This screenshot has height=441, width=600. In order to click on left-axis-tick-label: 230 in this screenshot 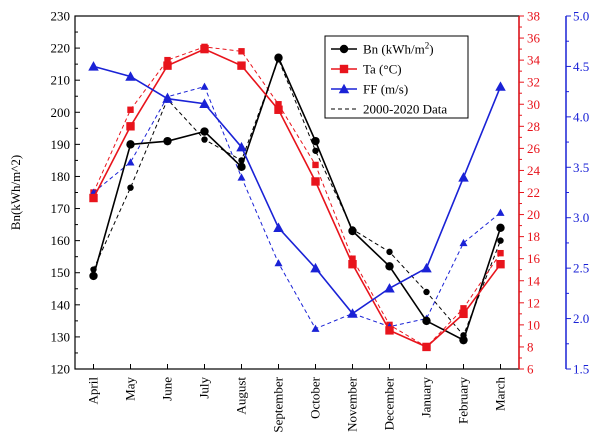, I will do `click(61, 16)`.